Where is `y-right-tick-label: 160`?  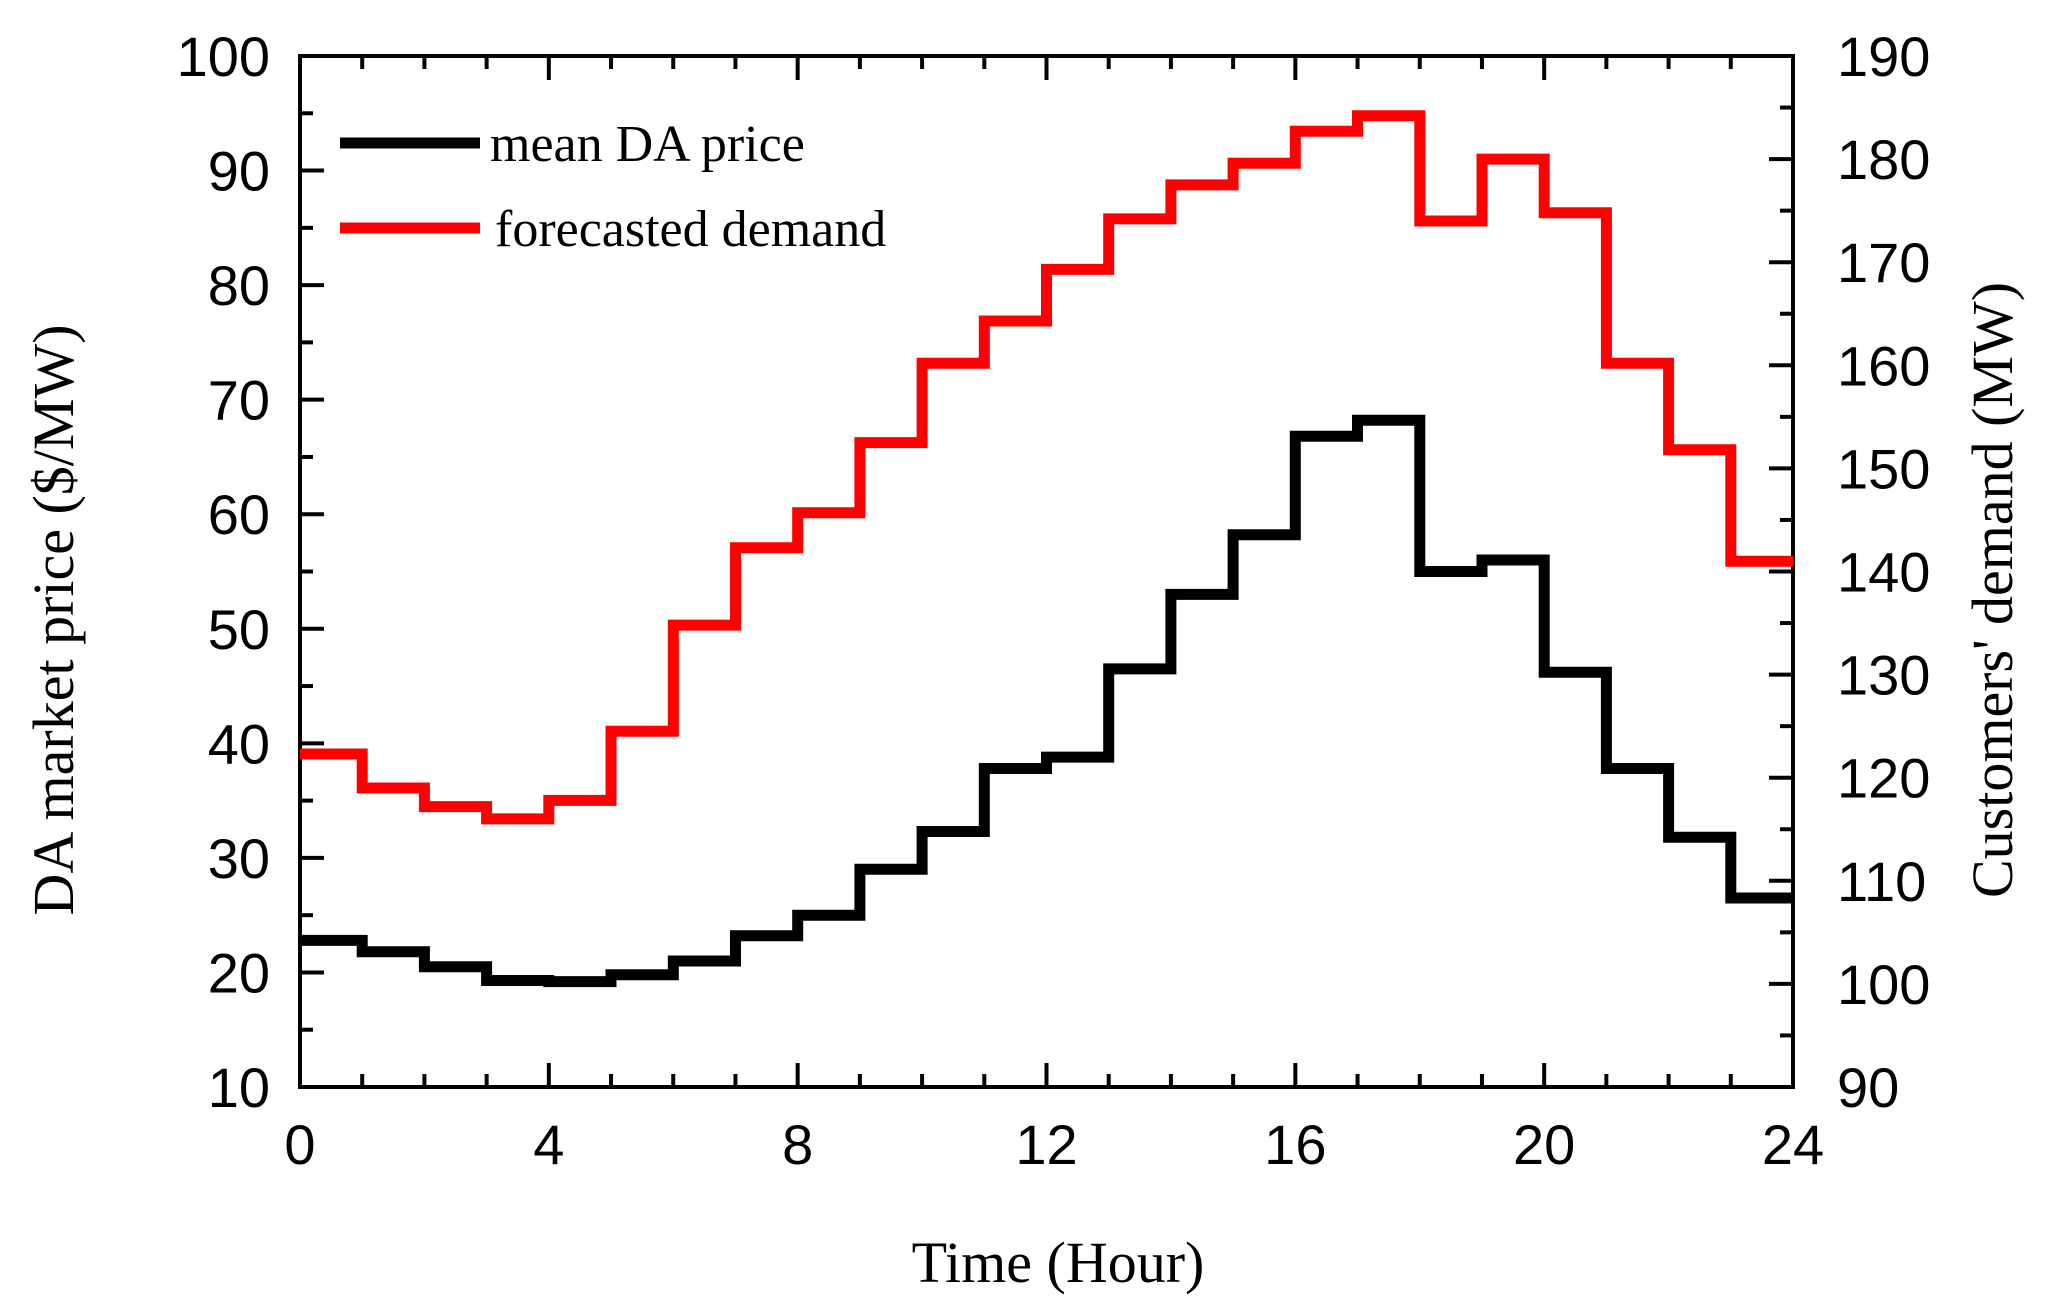 y-right-tick-label: 160 is located at coordinates (1883, 365).